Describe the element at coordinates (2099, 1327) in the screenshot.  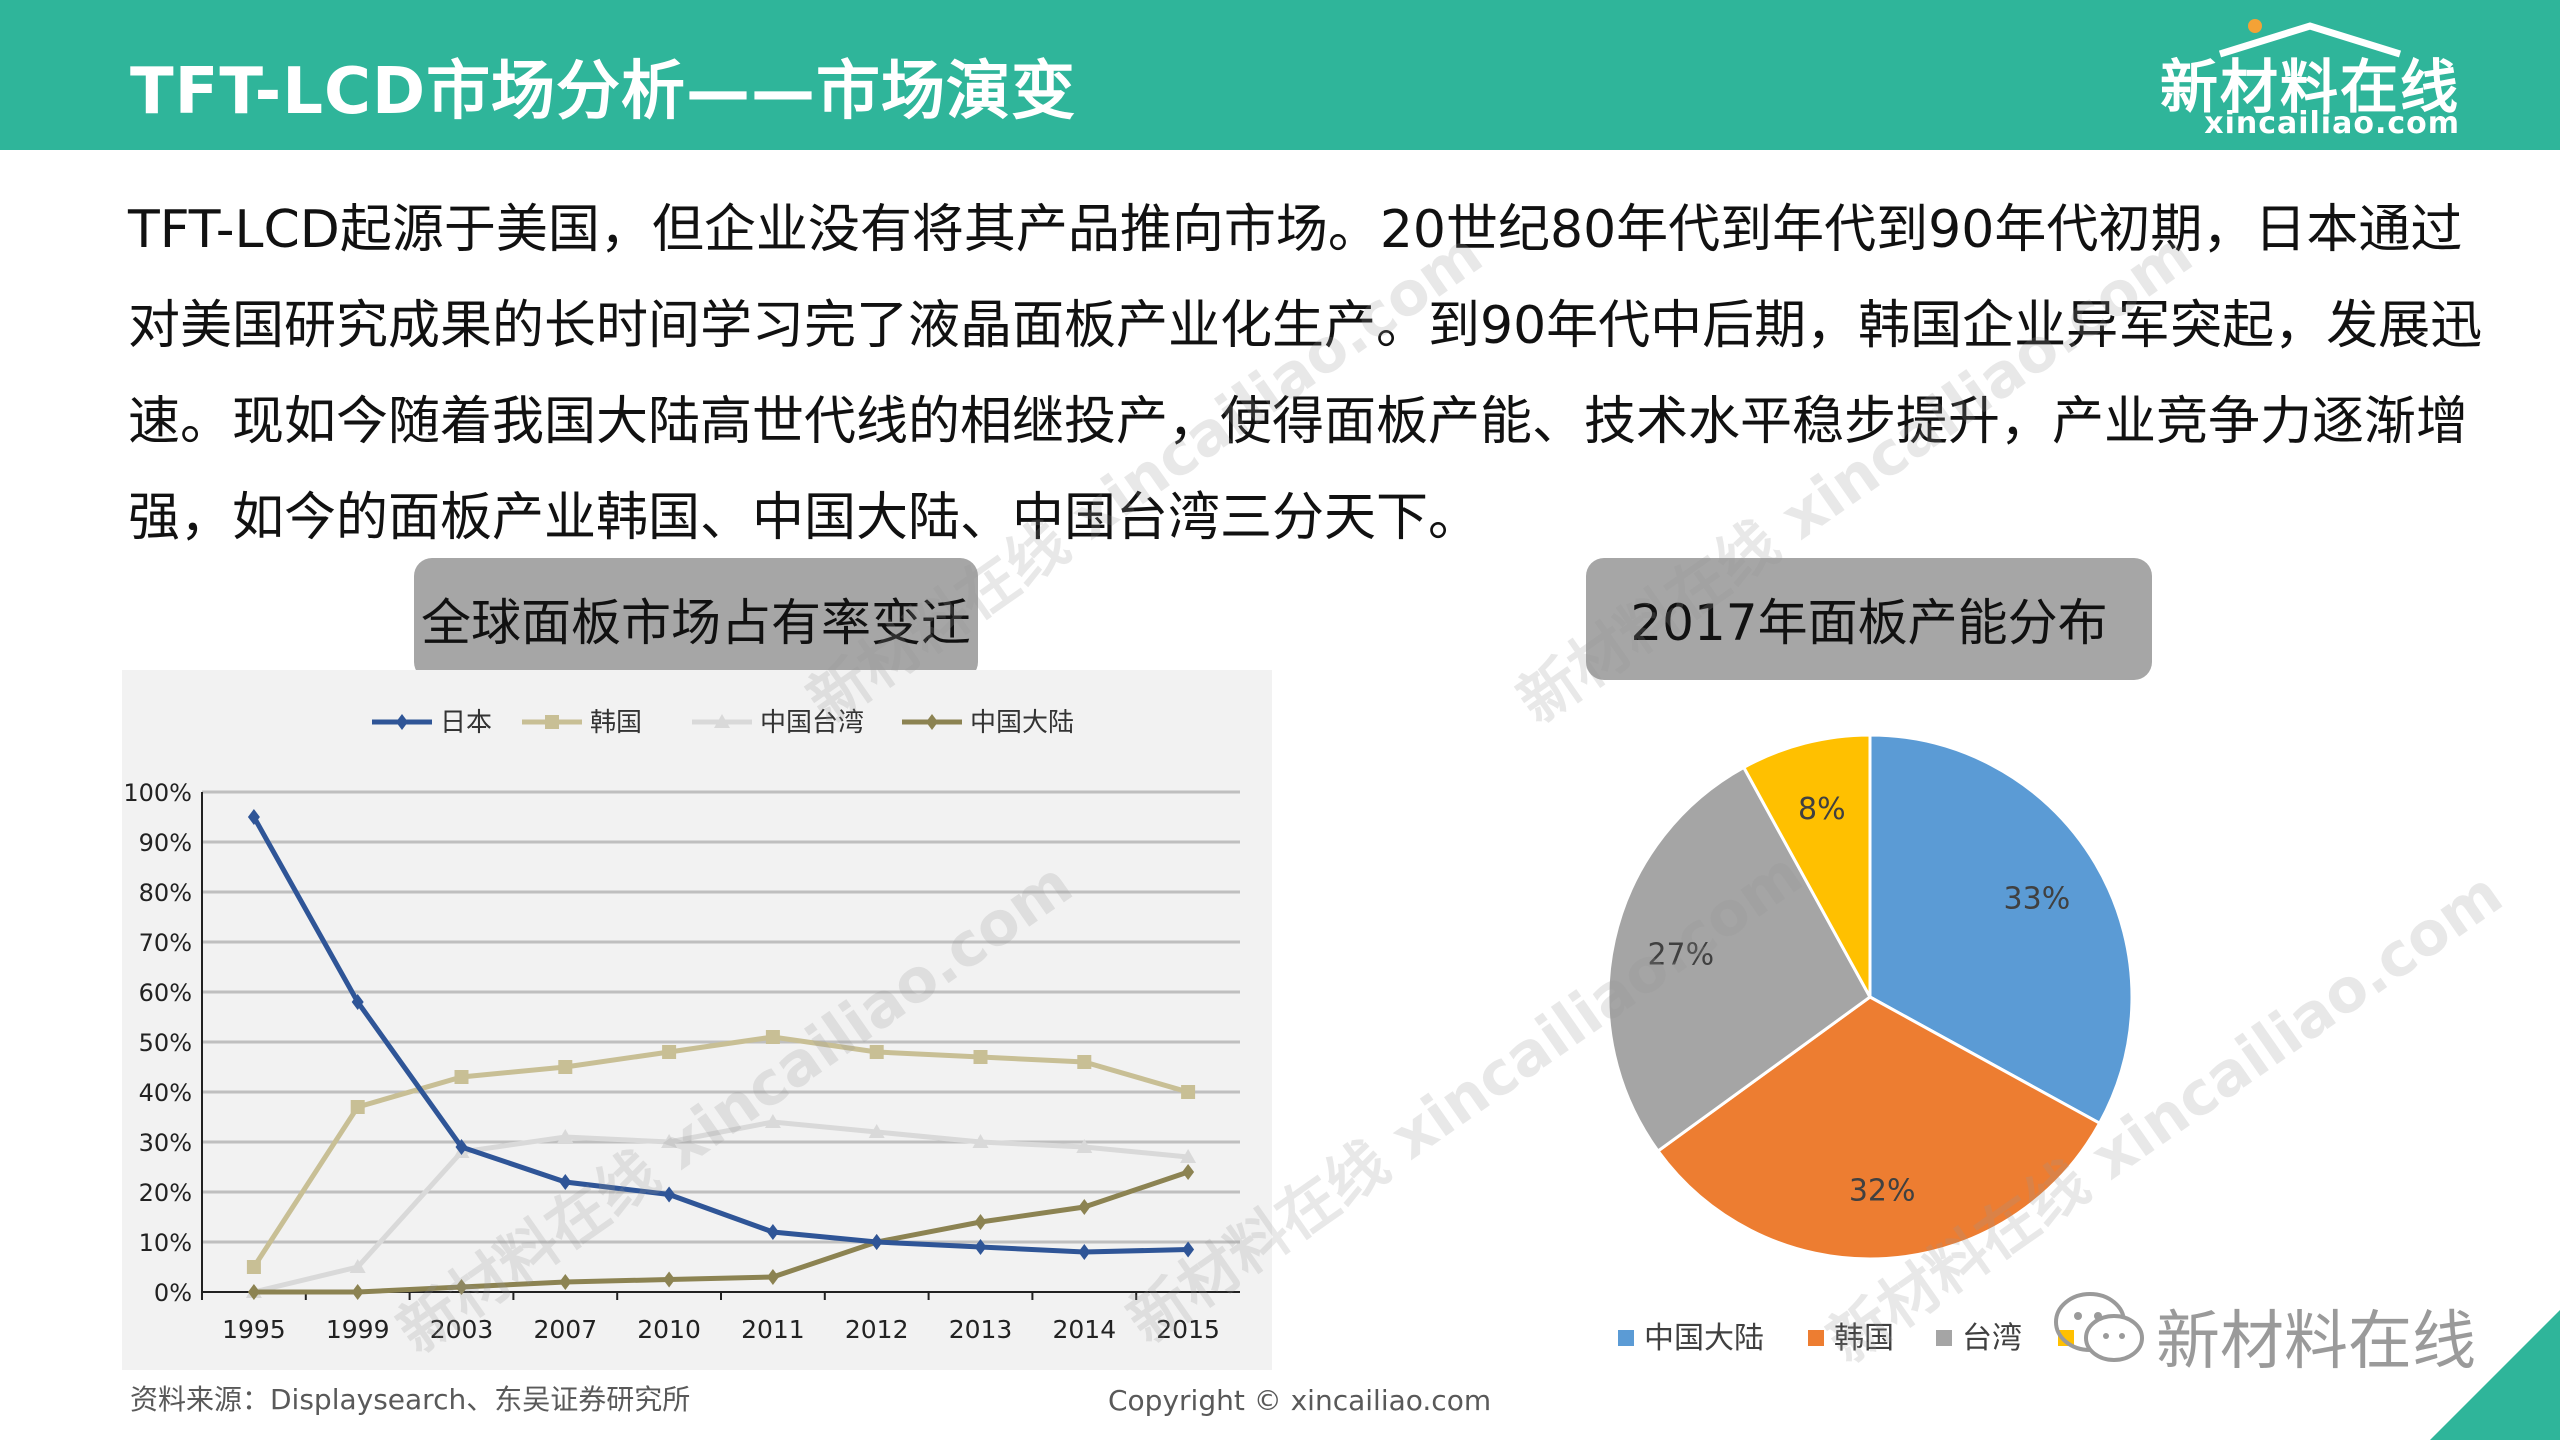
I see `wechat-icon` at that location.